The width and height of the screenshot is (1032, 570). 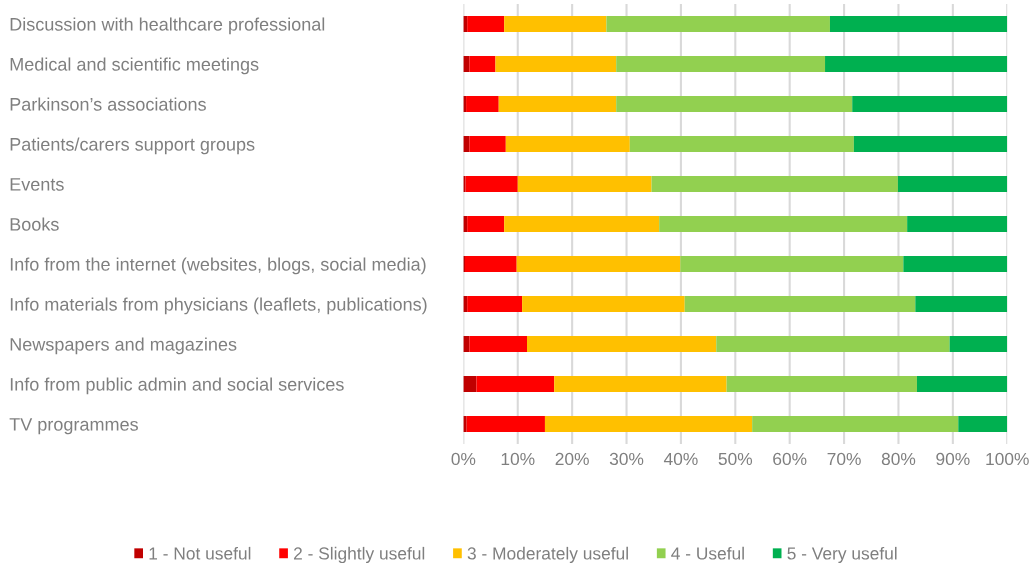 I want to click on y-tick-label: Newspapers and magazines, so click(x=123, y=346).